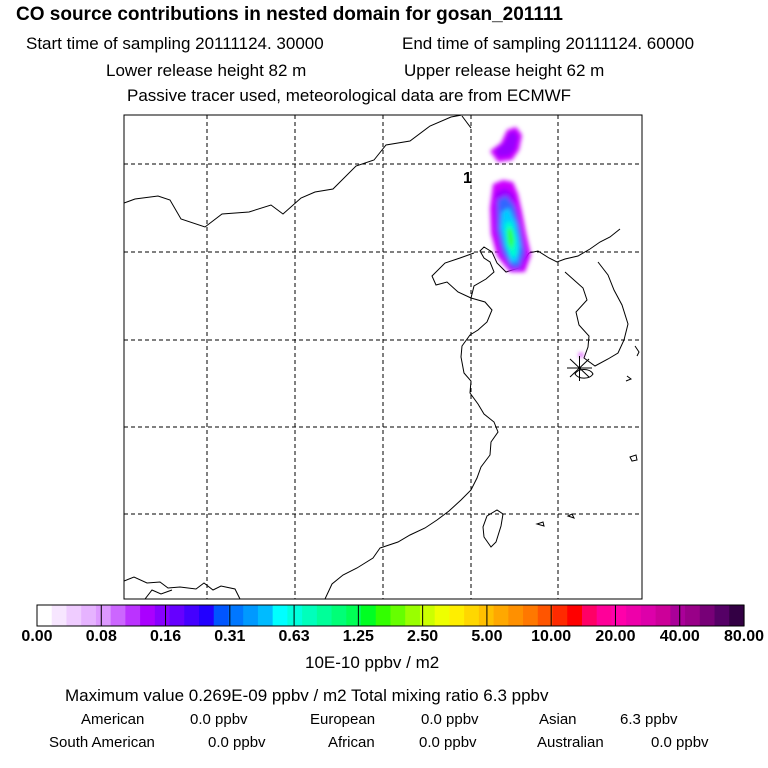 This screenshot has height=768, width=768. I want to click on release-point-label: 1, so click(467, 178).